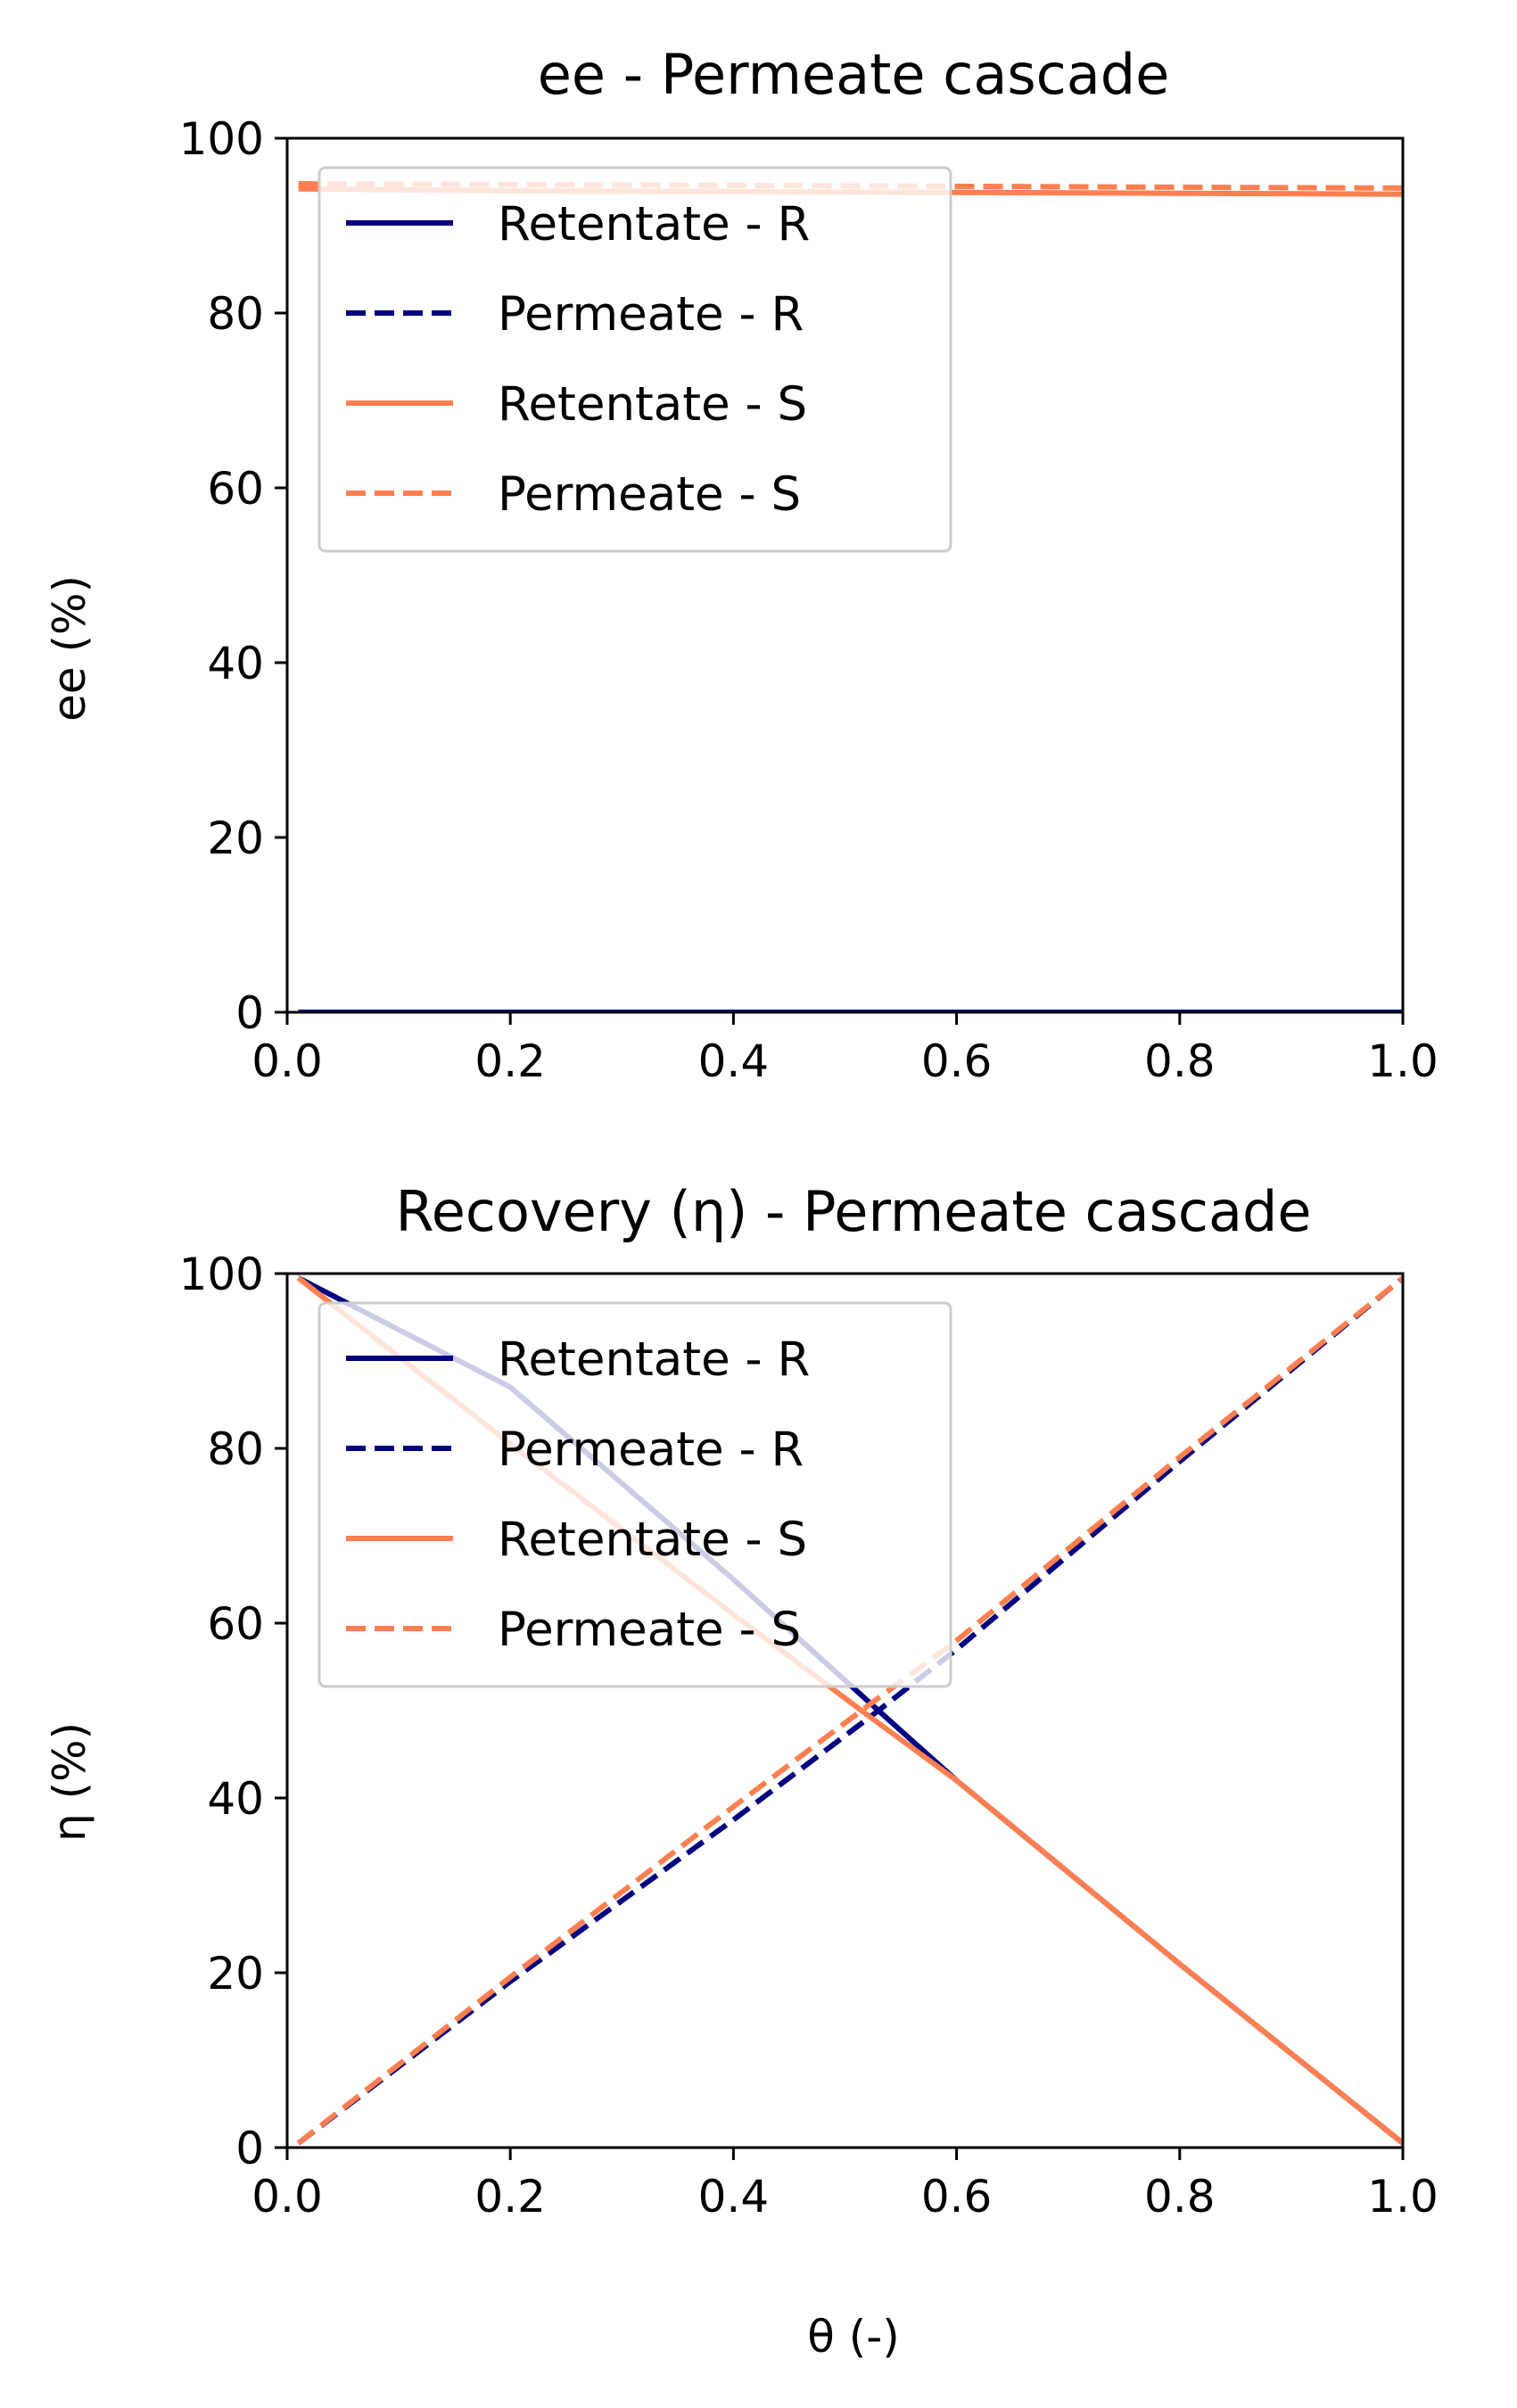 The height and width of the screenshot is (2408, 1517). I want to click on chart-title: Recovery (η) - Permeate cascade, so click(853, 1211).